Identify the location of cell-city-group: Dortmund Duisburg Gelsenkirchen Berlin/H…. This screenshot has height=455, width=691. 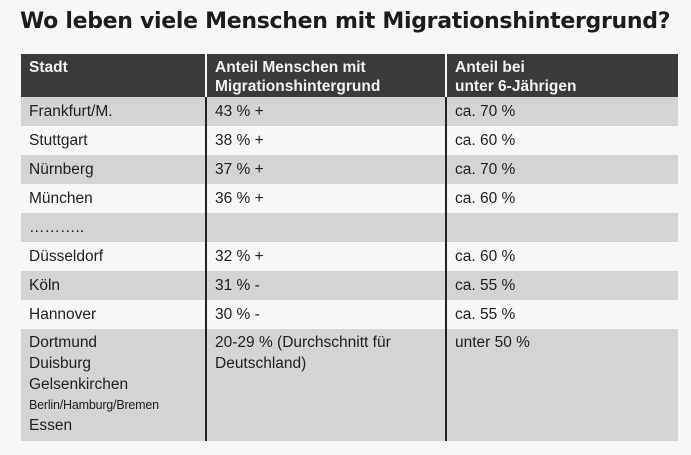
(113, 385).